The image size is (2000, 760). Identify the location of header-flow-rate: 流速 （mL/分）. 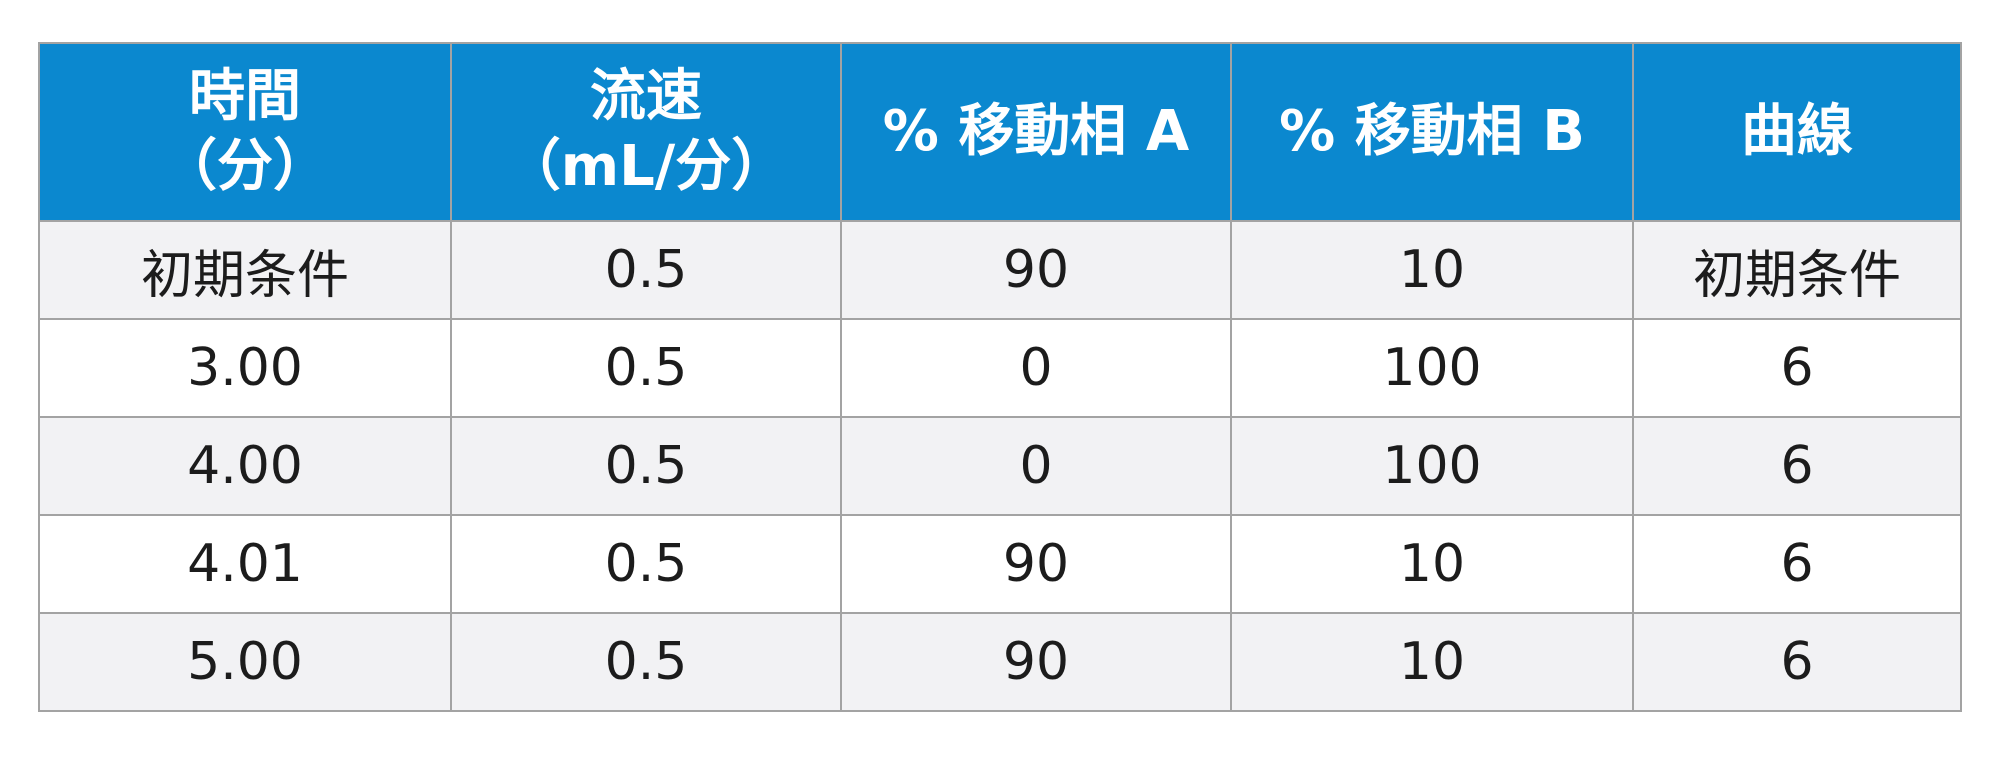
(646, 132).